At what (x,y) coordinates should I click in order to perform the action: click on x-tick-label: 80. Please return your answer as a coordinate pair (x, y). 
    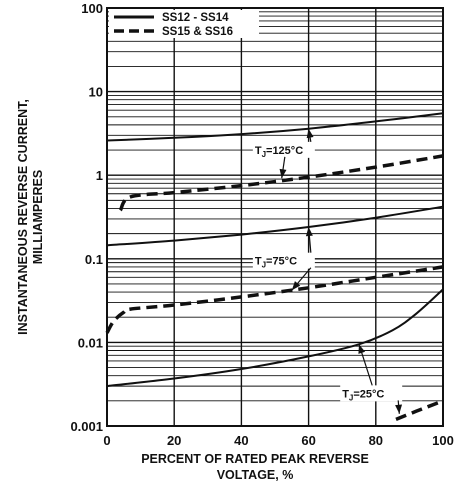
    Looking at the image, I should click on (376, 440).